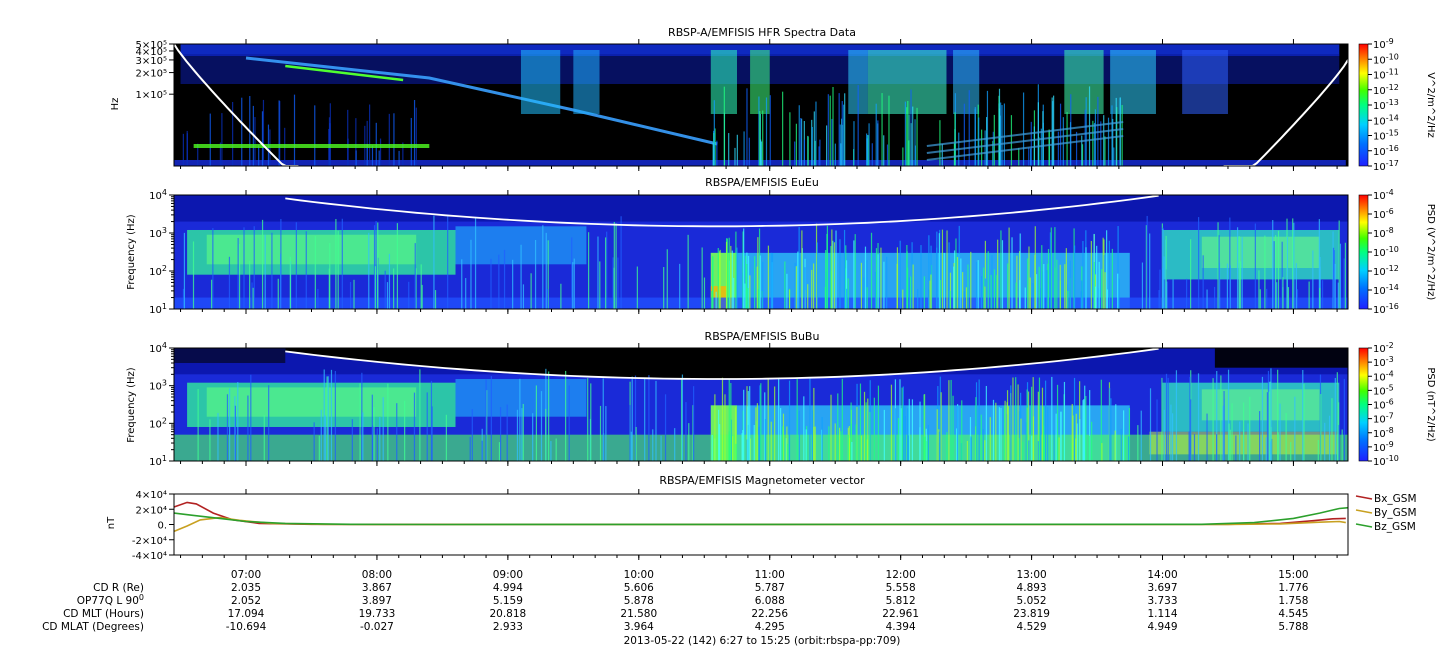 Image resolution: width=1447 pixels, height=658 pixels. I want to click on colorbar-tick-label: 10-16, so click(1386, 309).